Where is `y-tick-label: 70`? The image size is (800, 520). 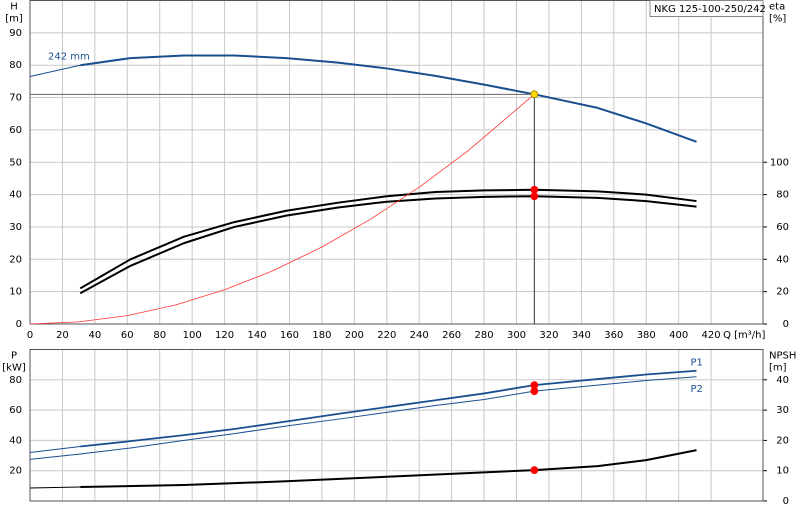
y-tick-label: 70 is located at coordinates (15, 98).